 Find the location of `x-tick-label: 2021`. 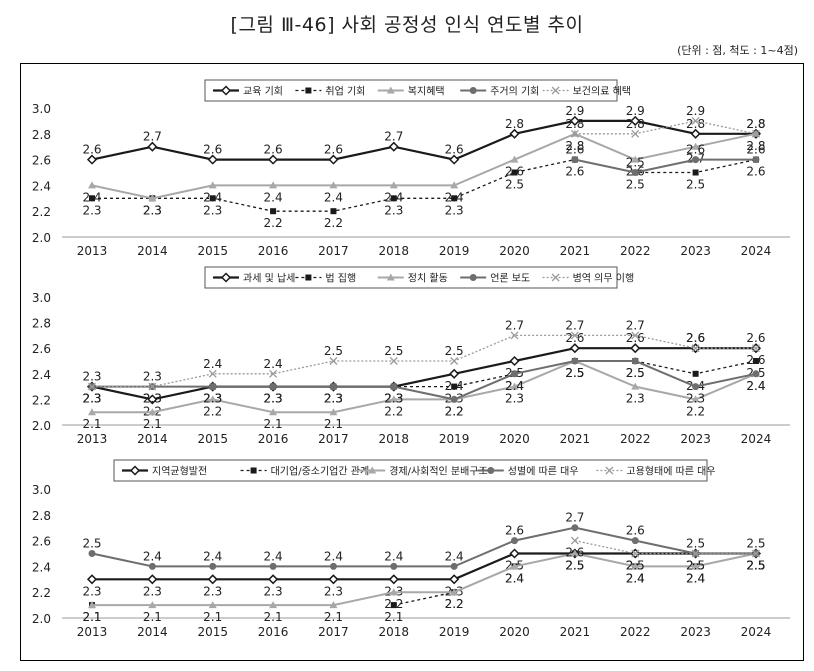

x-tick-label: 2021 is located at coordinates (575, 439).